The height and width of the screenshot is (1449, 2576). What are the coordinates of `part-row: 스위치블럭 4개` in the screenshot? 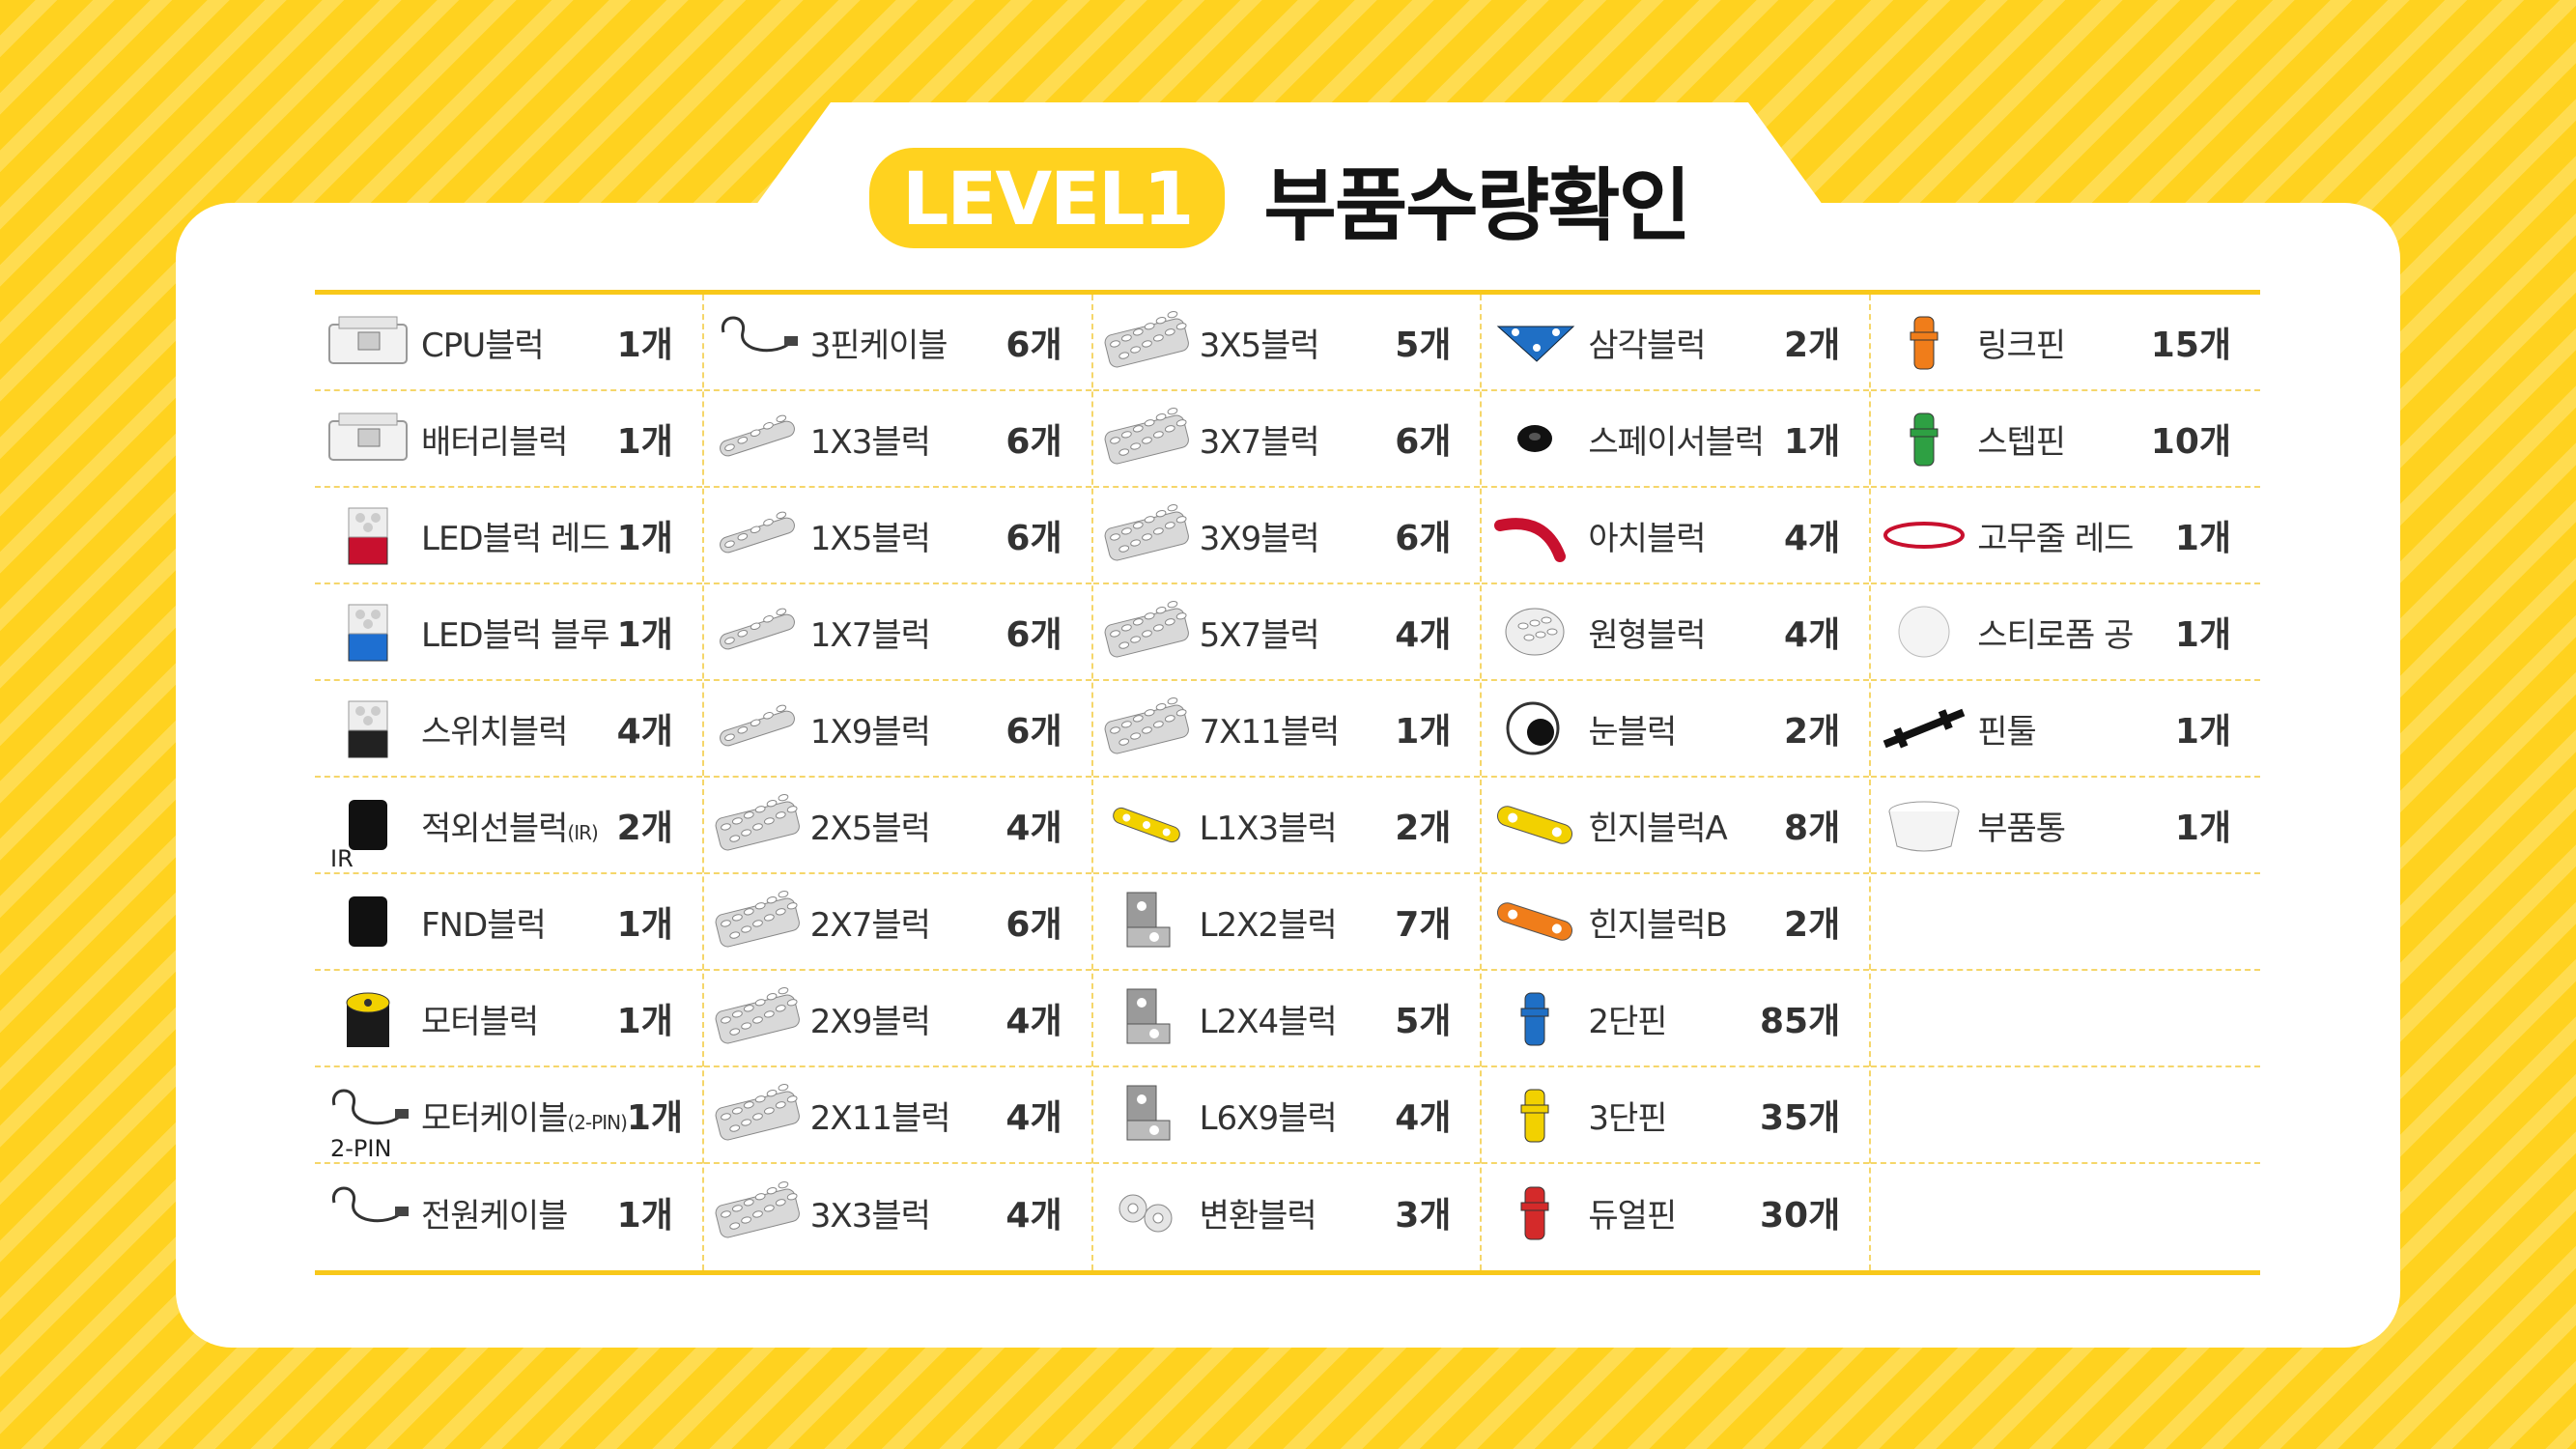 It's located at (508, 729).